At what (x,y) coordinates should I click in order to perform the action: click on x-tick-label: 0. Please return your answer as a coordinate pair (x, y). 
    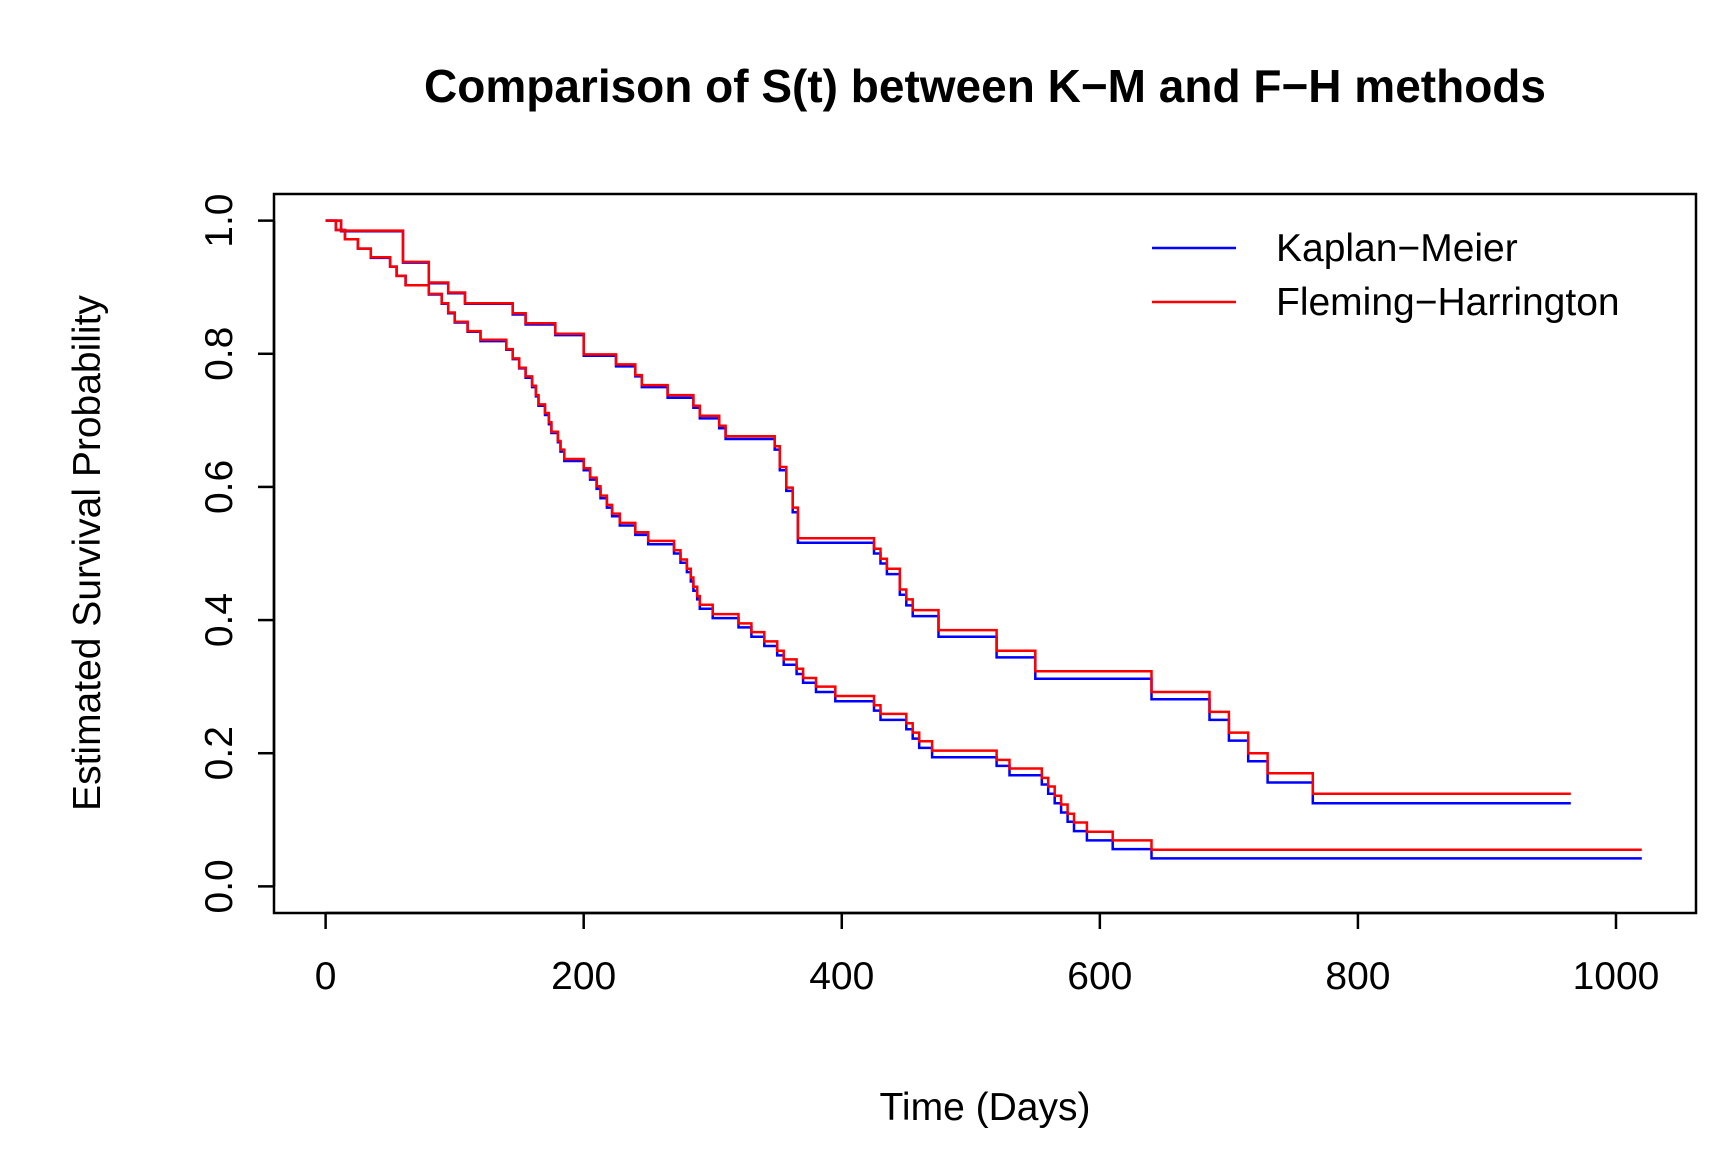
    Looking at the image, I should click on (326, 976).